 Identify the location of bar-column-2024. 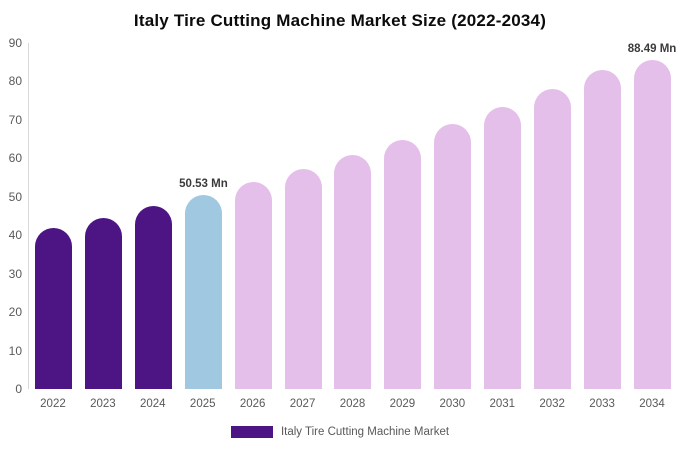
(154, 216).